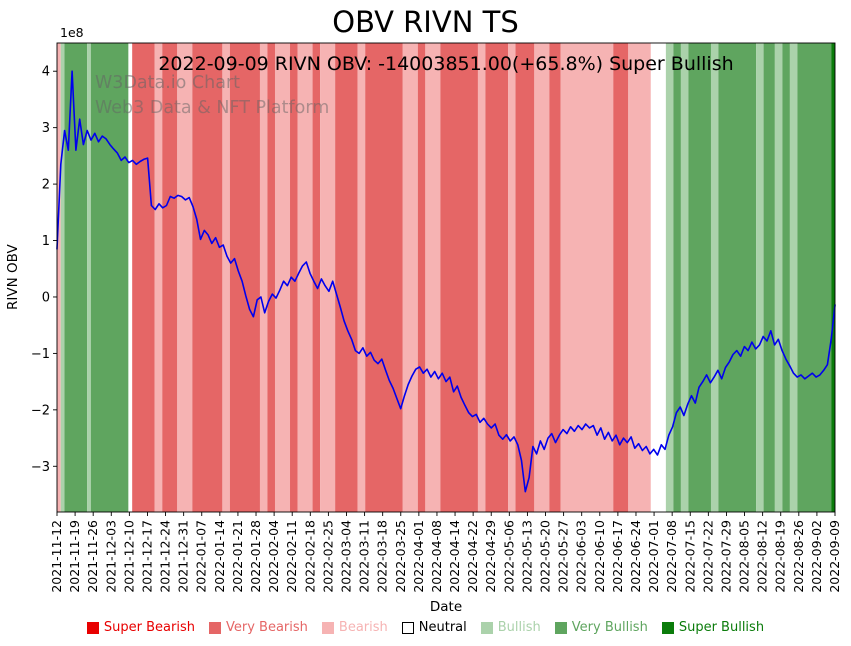 The width and height of the screenshot is (851, 646). Describe the element at coordinates (212, 108) in the screenshot. I see `watermark-line2: Web3 Data & NFT Platform` at that location.